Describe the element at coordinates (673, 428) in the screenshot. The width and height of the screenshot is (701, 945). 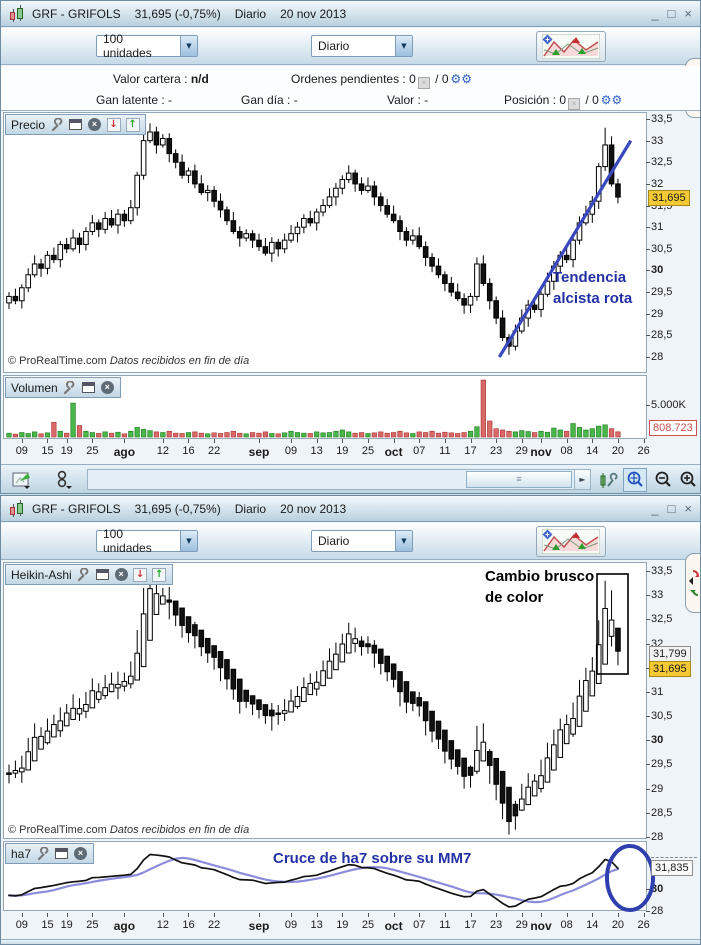
I see `last-volume-box: 808.723` at that location.